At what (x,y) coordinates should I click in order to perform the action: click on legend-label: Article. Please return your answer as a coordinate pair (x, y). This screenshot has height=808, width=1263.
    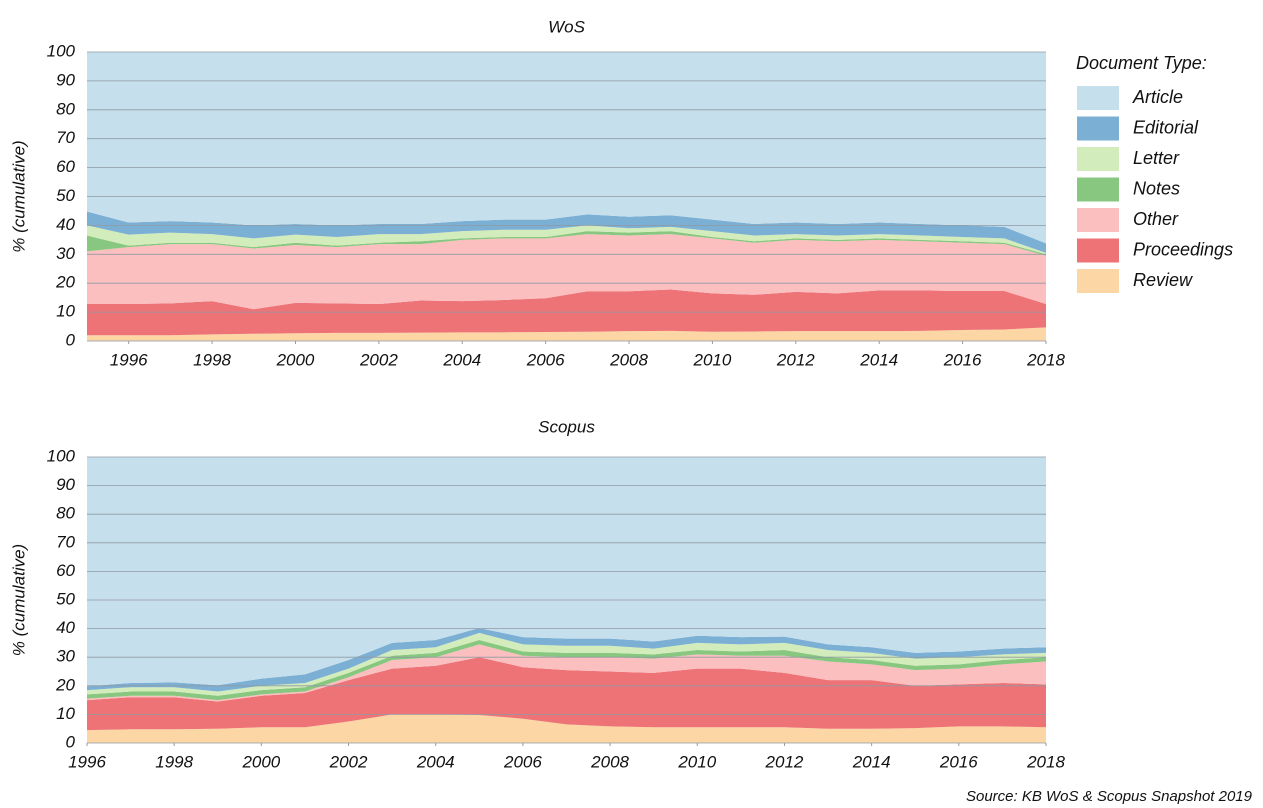
    Looking at the image, I should click on (1157, 97).